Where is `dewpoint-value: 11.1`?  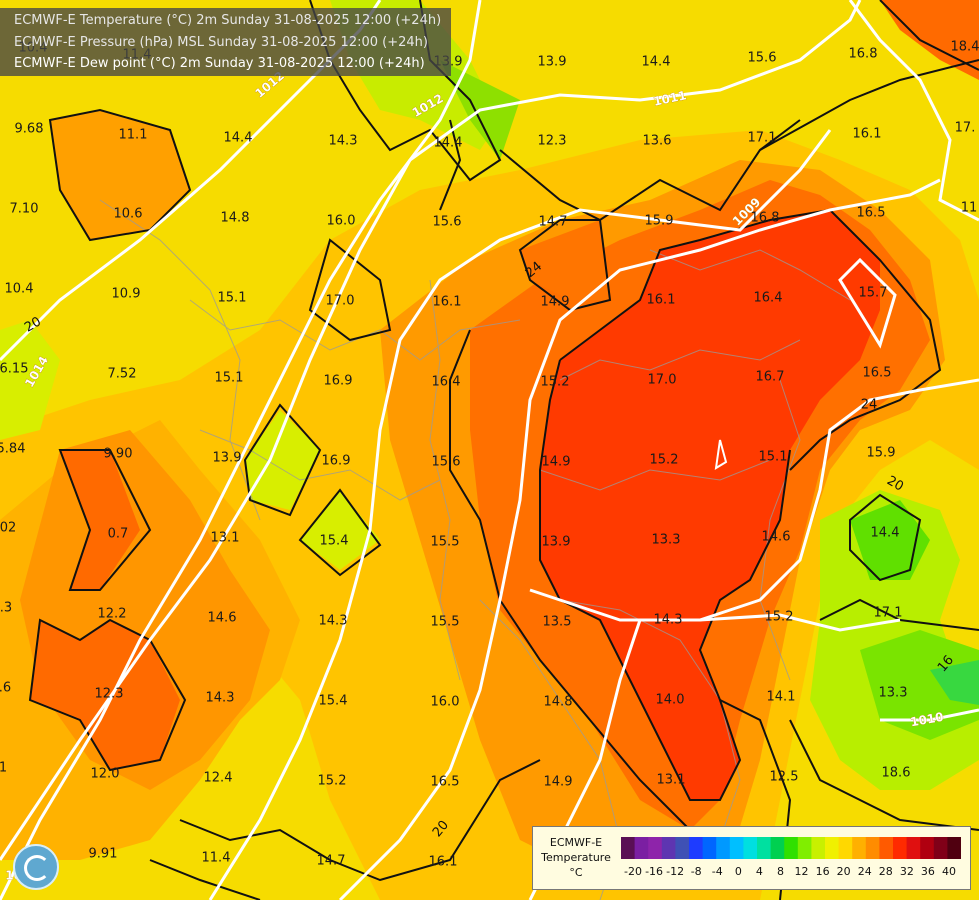
dewpoint-value: 11.1 is located at coordinates (133, 135).